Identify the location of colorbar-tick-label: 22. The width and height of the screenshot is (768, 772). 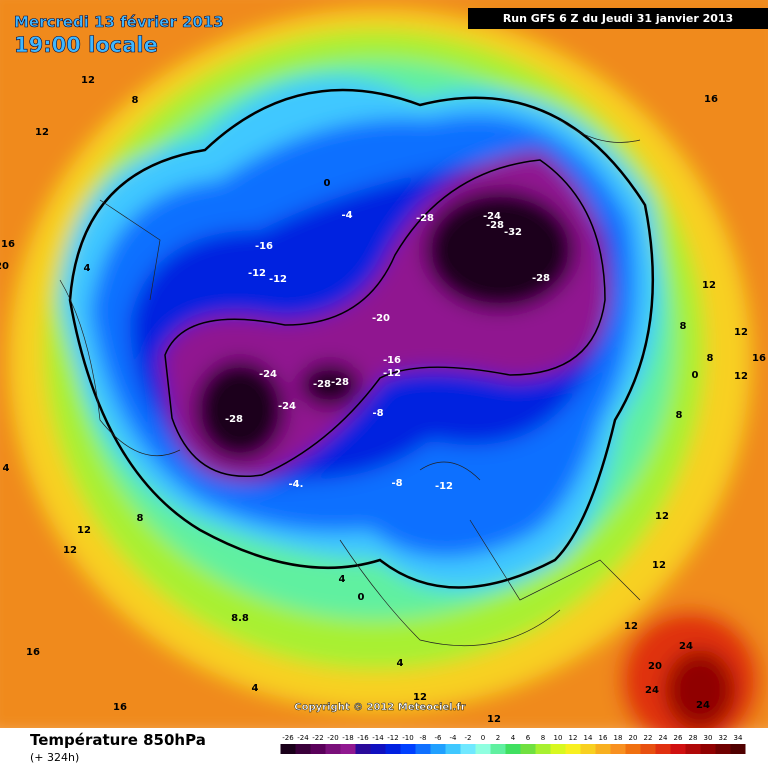
(648, 738).